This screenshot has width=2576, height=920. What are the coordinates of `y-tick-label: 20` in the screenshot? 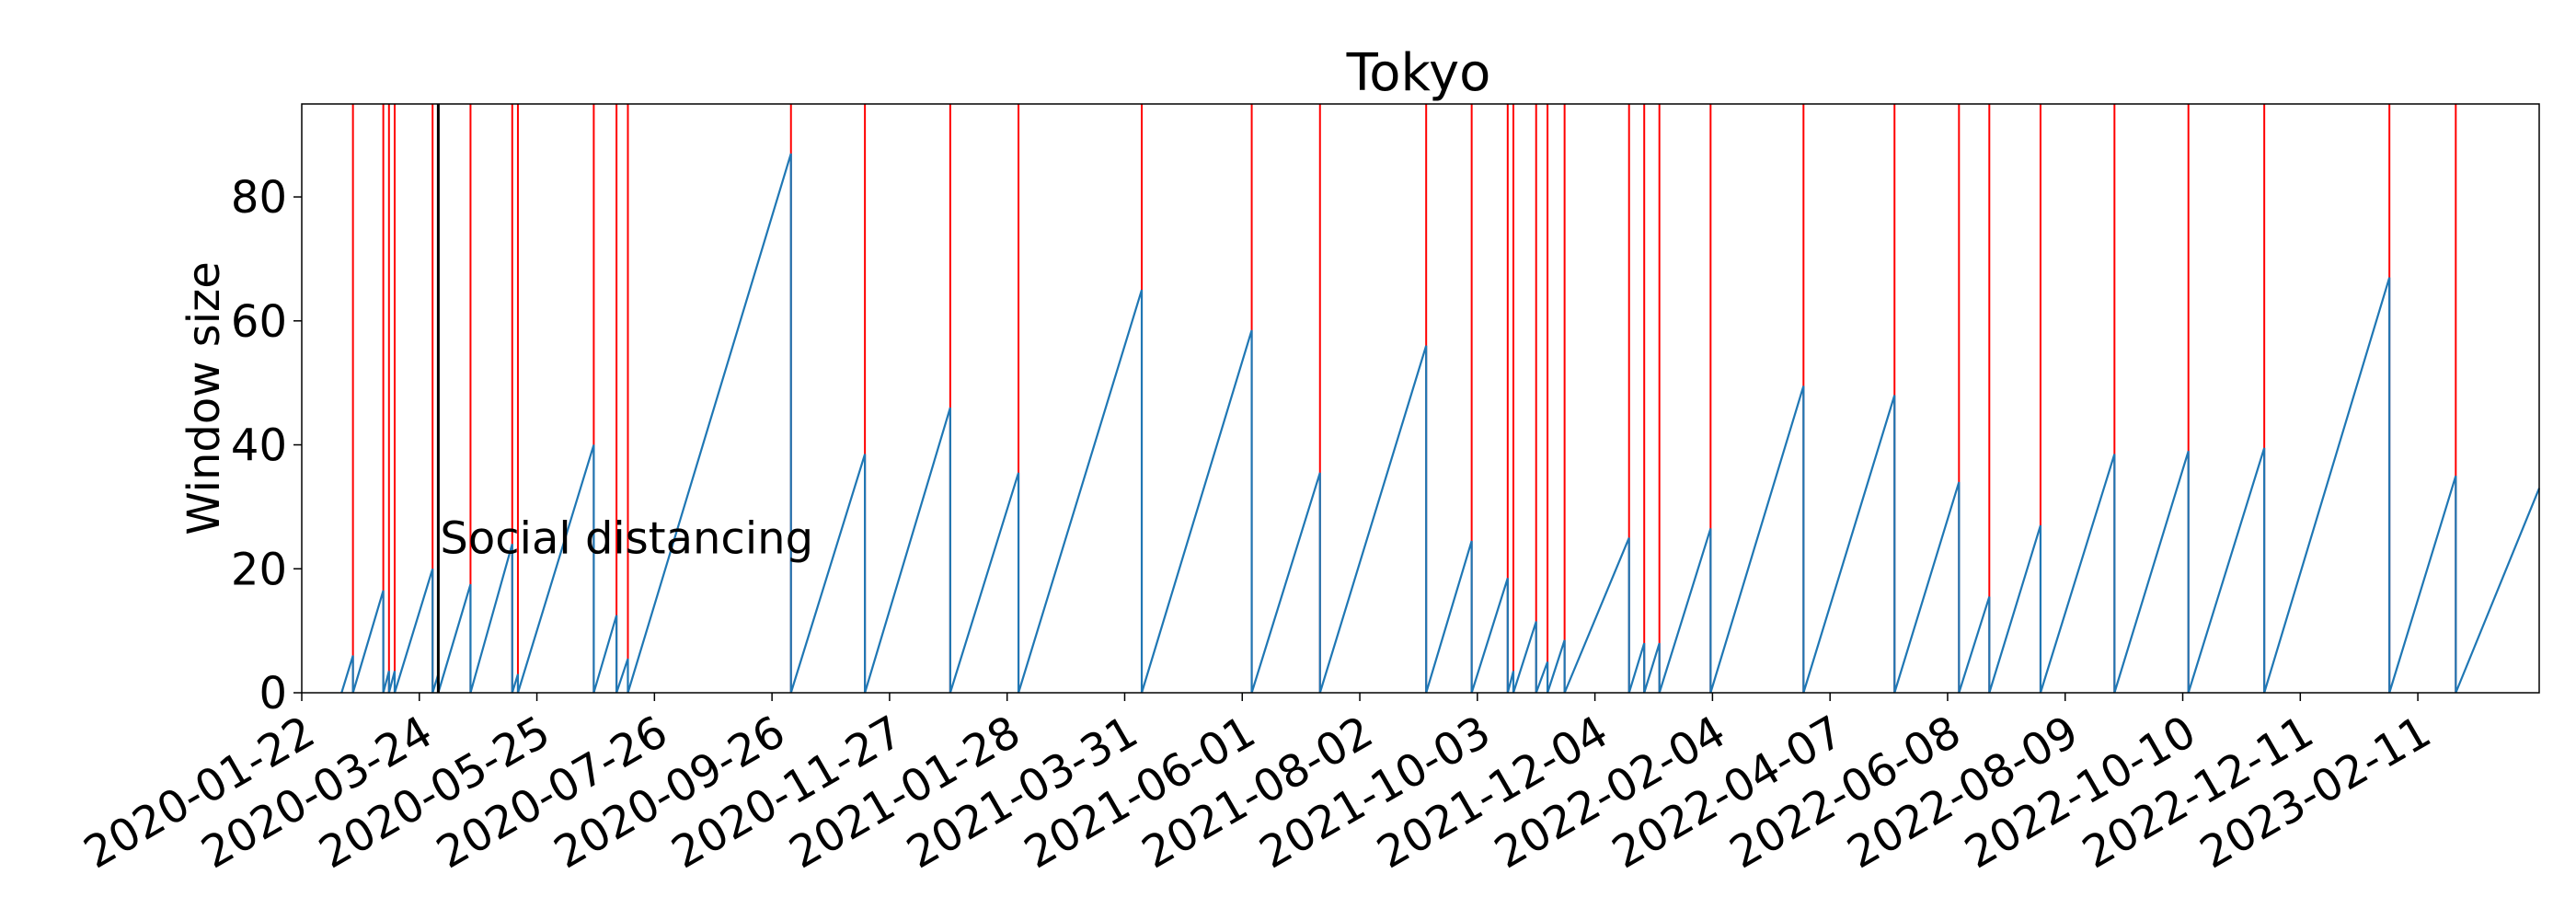 It's located at (259, 569).